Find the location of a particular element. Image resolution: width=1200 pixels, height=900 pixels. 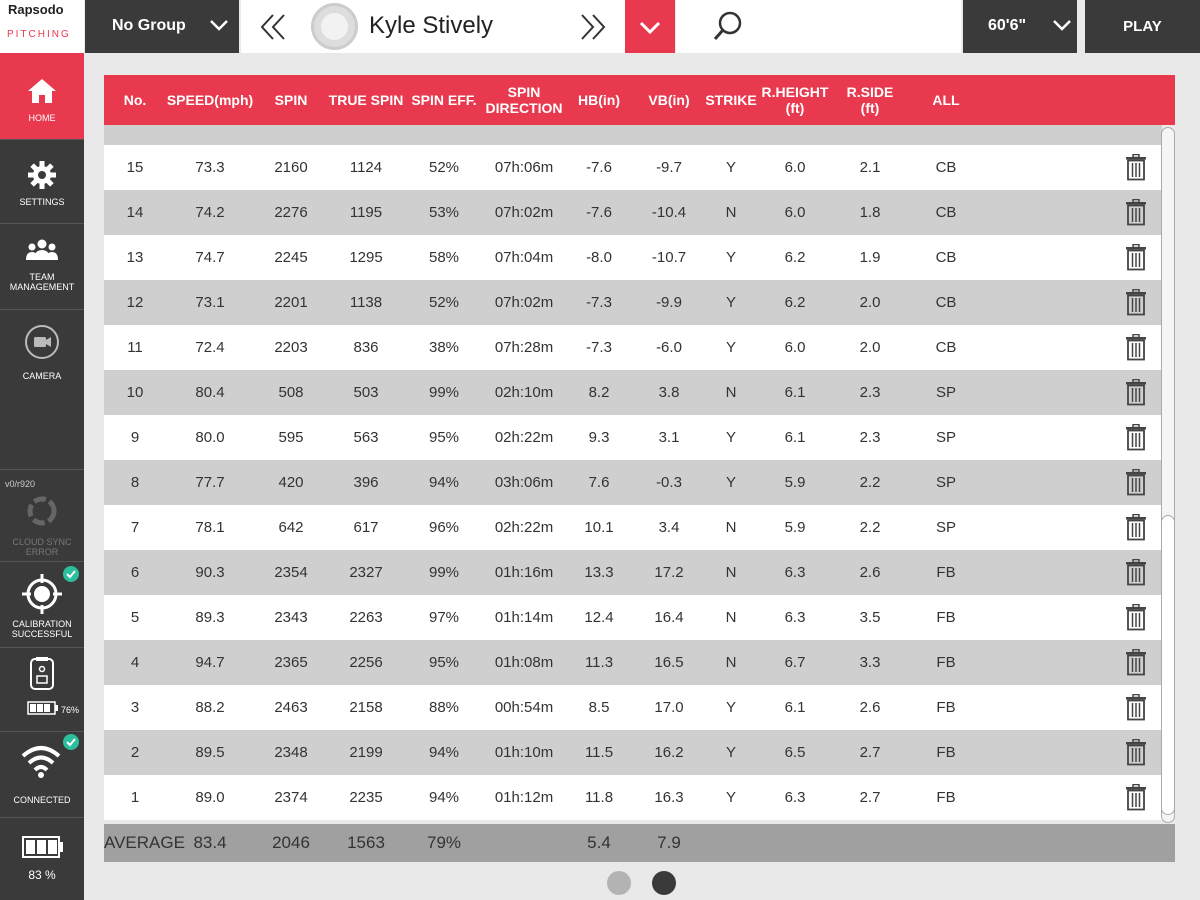

cell-hb: 13.3 is located at coordinates (599, 572).